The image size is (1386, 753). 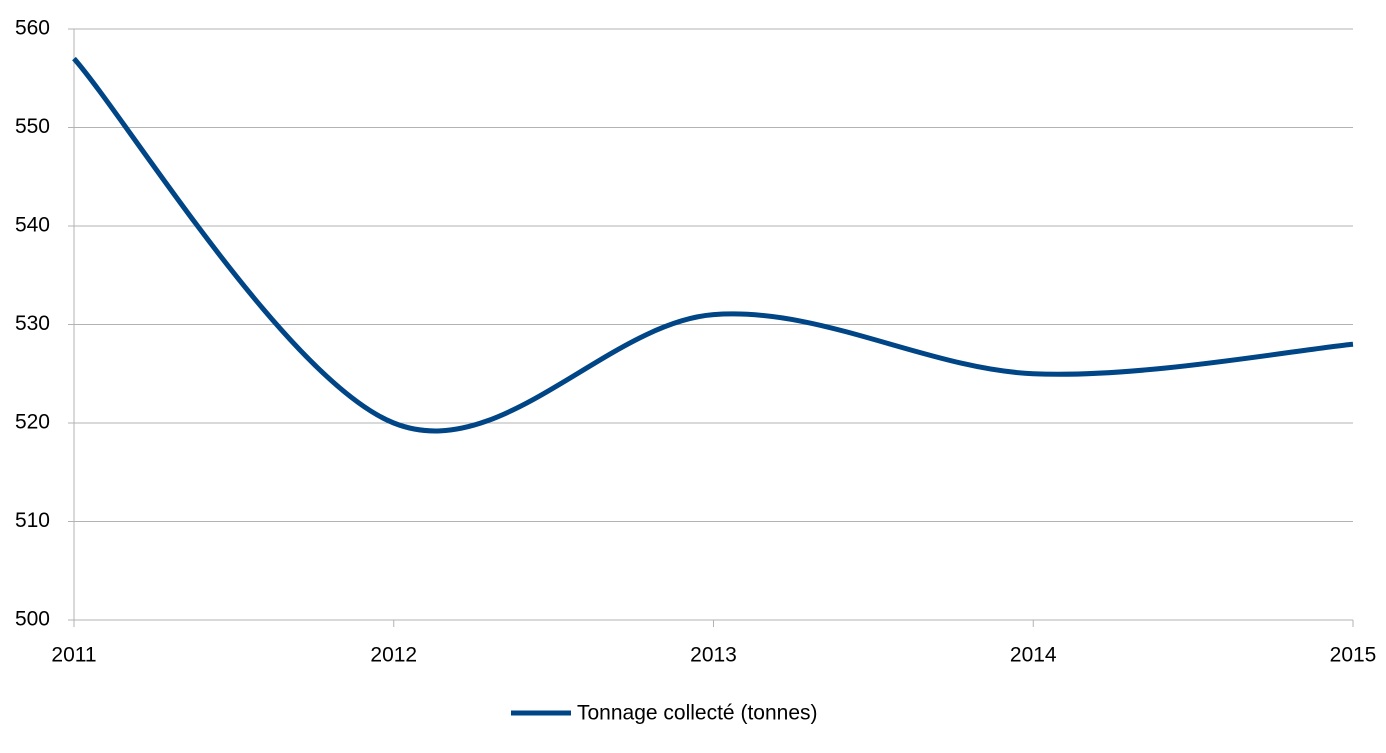 What do you see at coordinates (32, 28) in the screenshot?
I see `y-tick-label: 560` at bounding box center [32, 28].